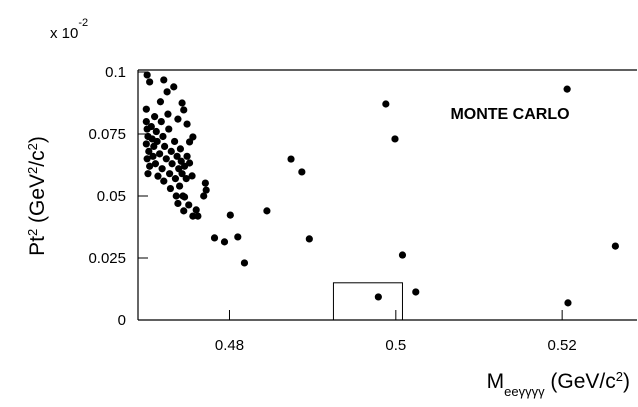  I want to click on y-axis-label: Pt2 (GeV2/c2), so click(37, 196).